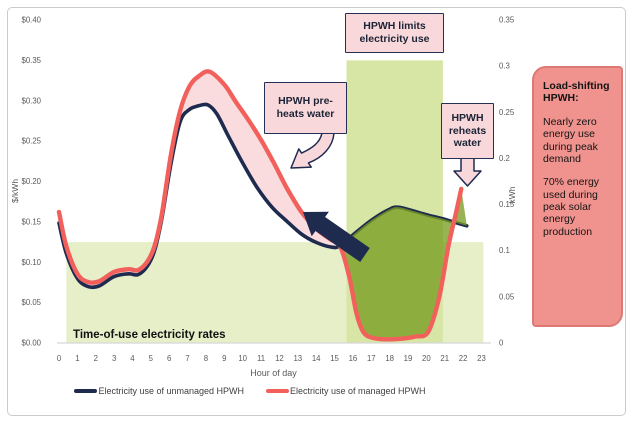 Image resolution: width=634 pixels, height=423 pixels. I want to click on y-left-tick-label: $0.00, so click(31, 343).